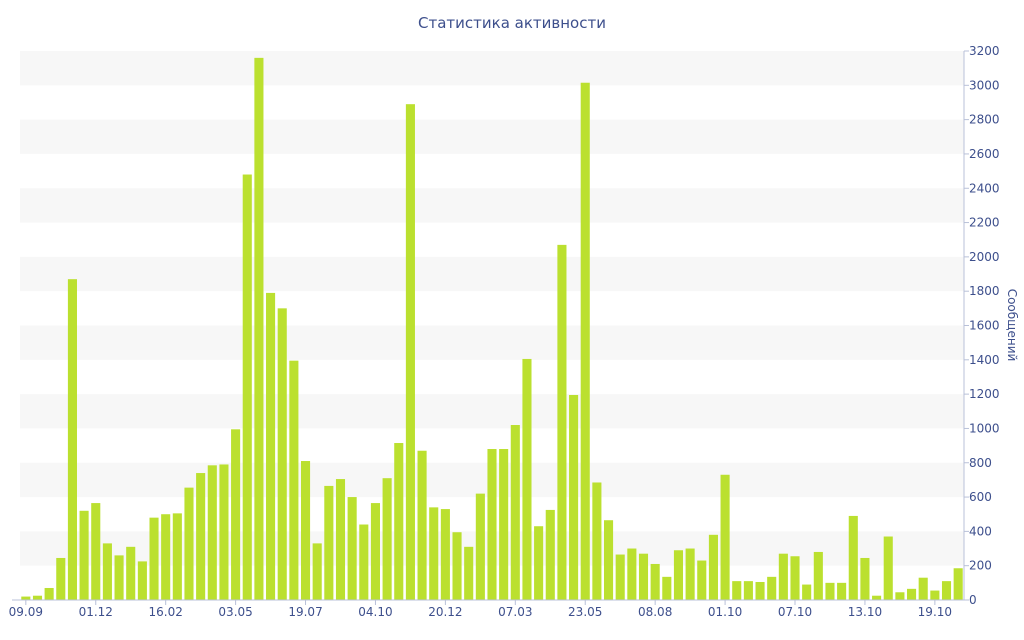 This screenshot has height=640, width=1024. I want to click on y-tick-label: 1400, so click(984, 360).